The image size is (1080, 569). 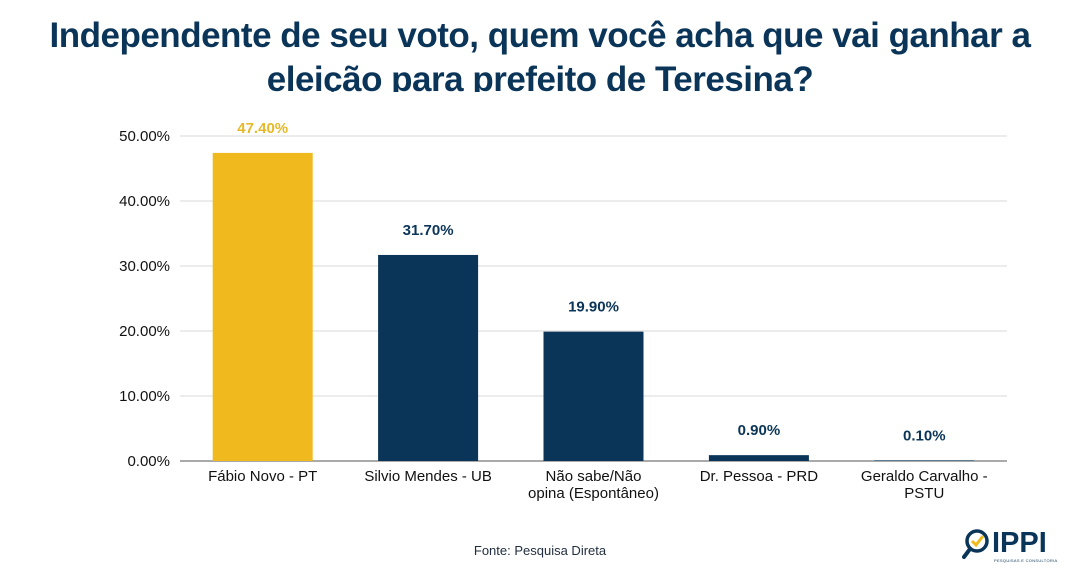 I want to click on chart-title-line-2: eleição para prefeito de Teresina?, so click(x=540, y=76).